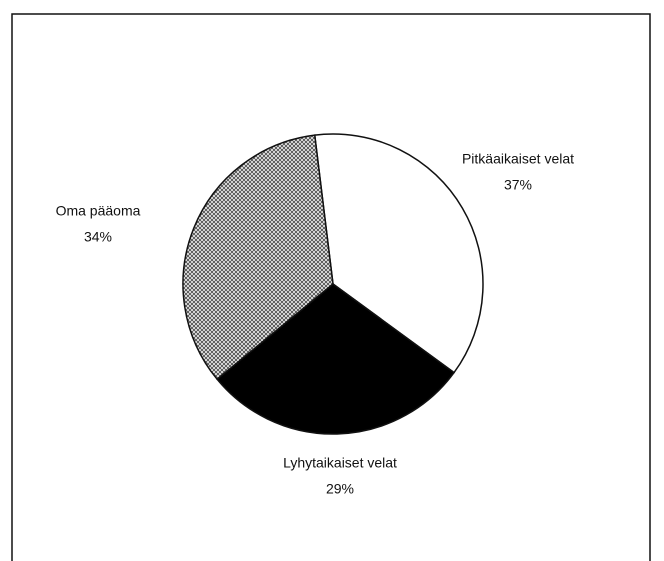 This screenshot has width=664, height=561. Describe the element at coordinates (518, 159) in the screenshot. I see `slice-label: Pitkäaikaiset velat` at that location.